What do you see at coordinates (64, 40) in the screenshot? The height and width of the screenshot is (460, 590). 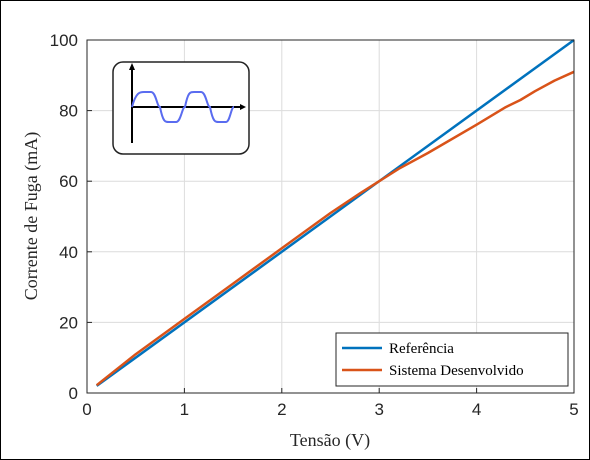 I see `y-tick-label: 100` at bounding box center [64, 40].